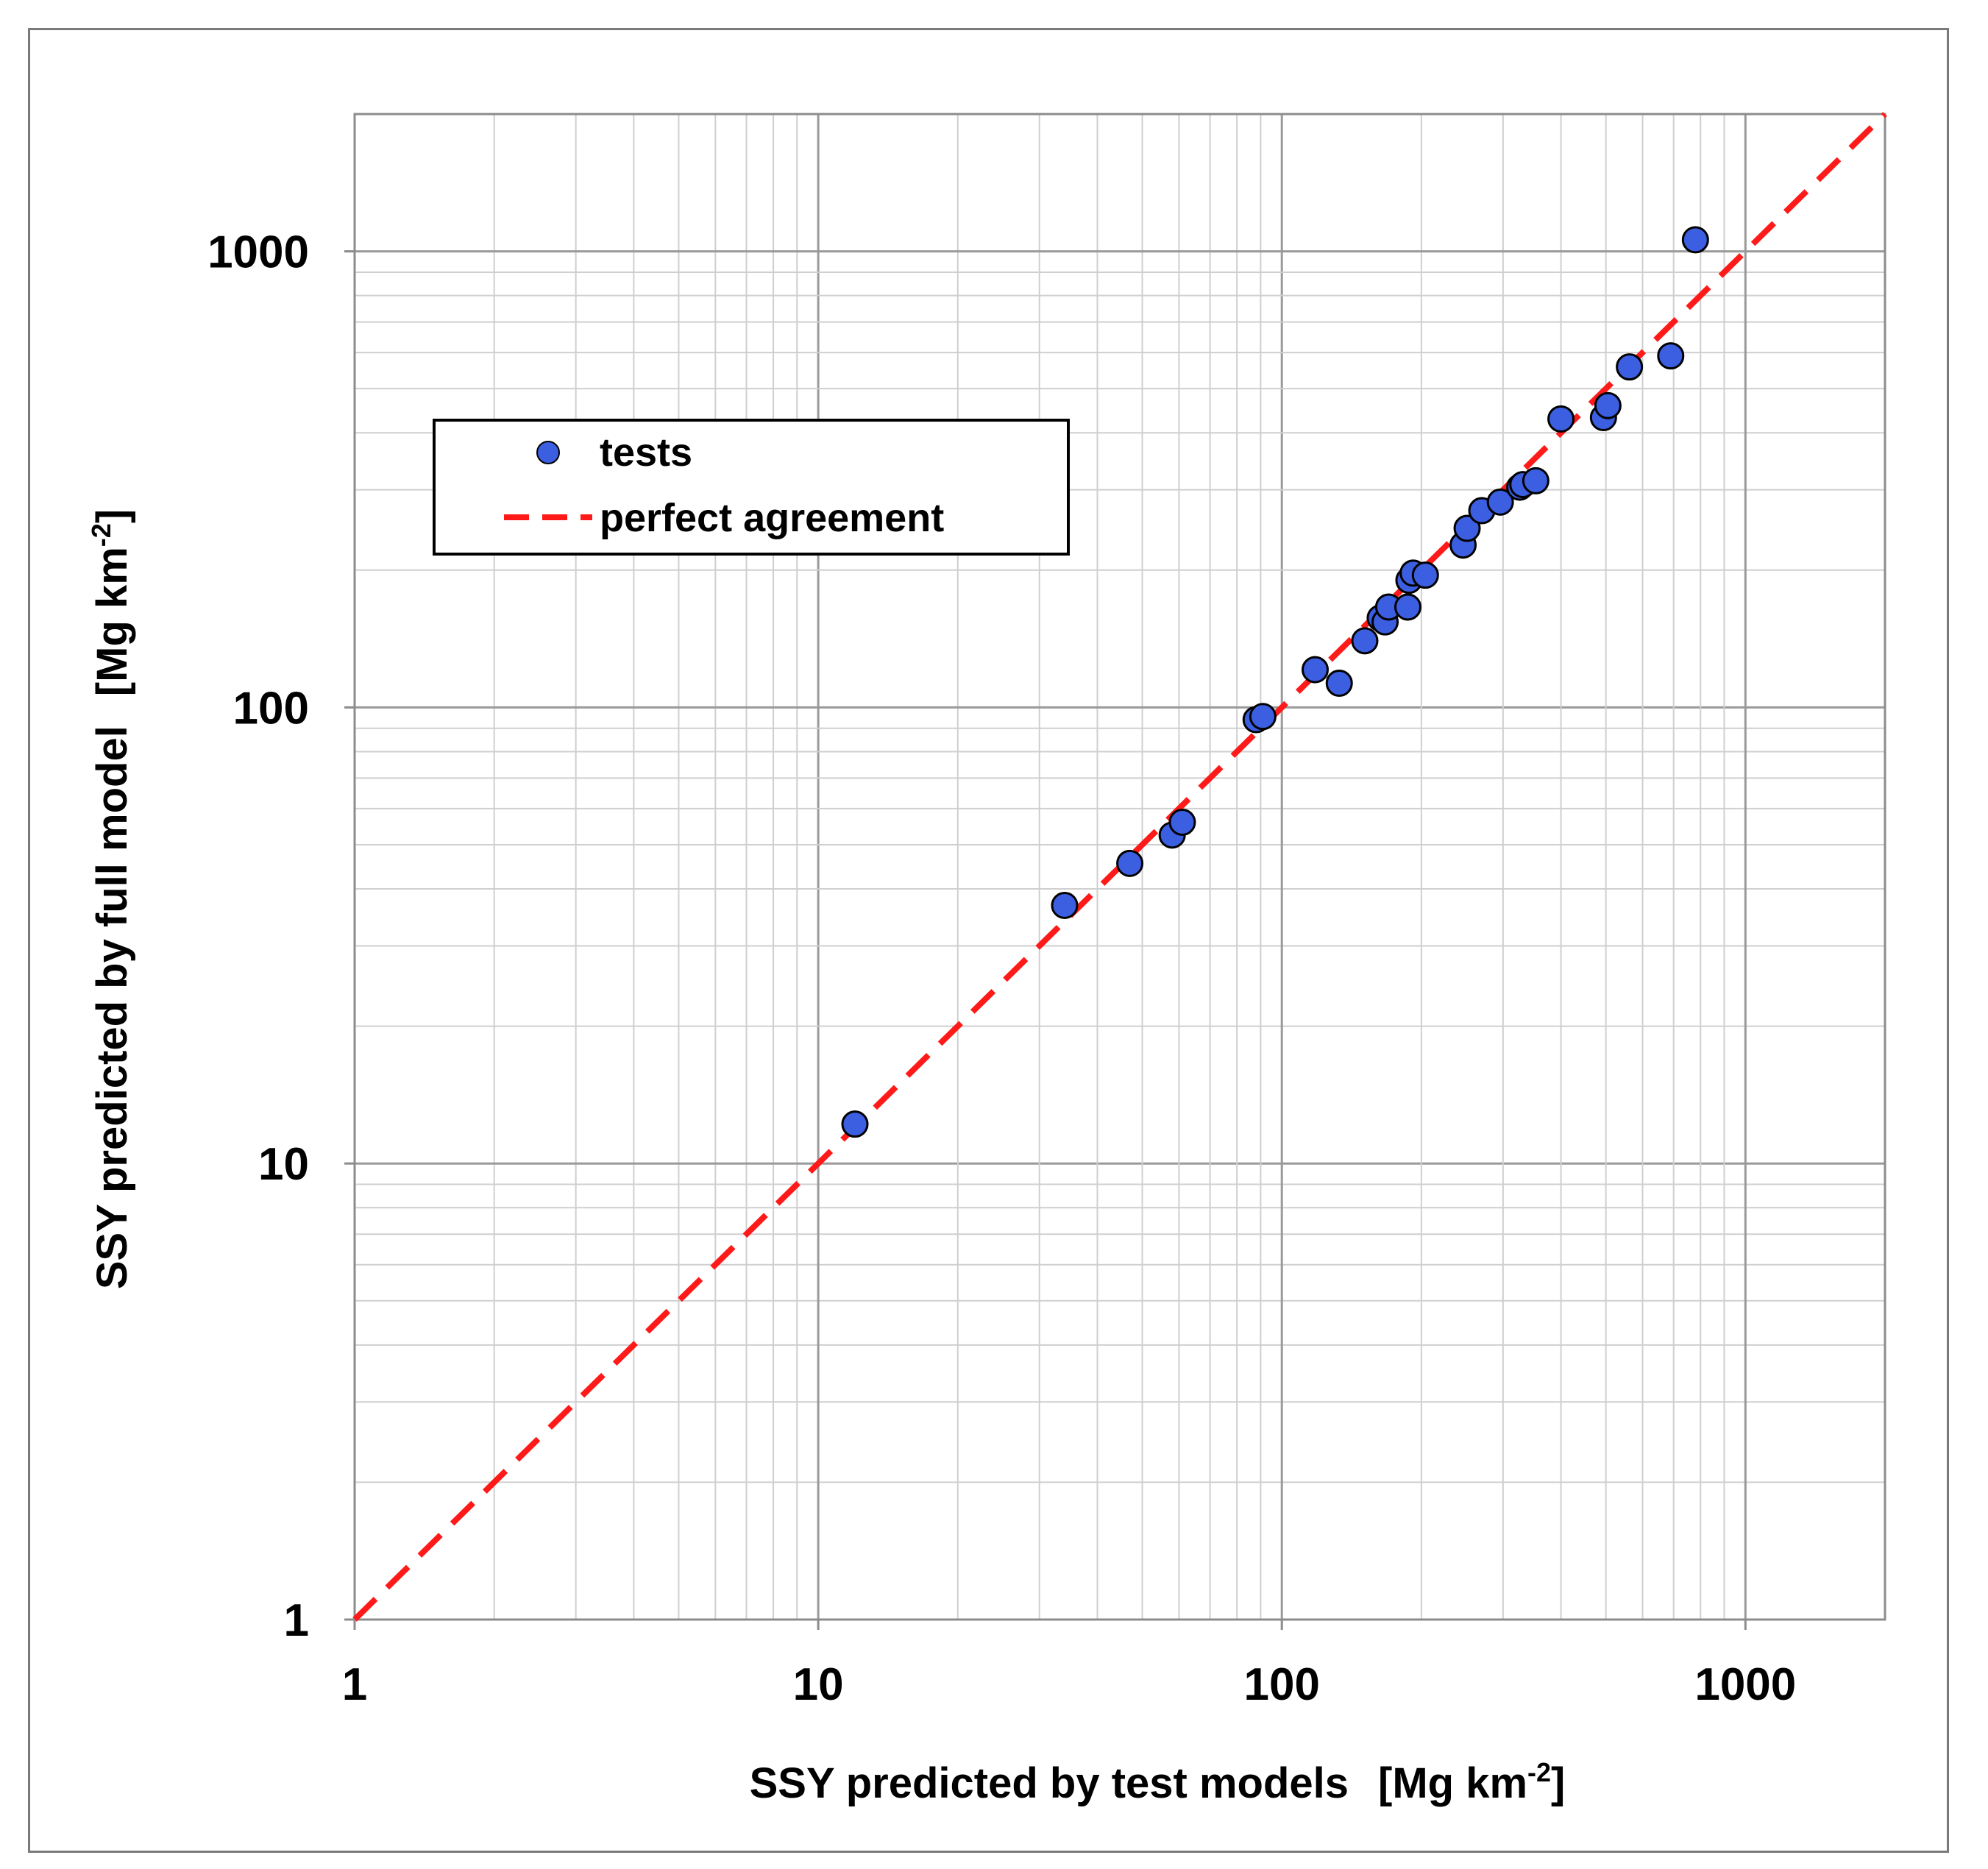 This screenshot has height=1869, width=1988. Describe the element at coordinates (112, 516) in the screenshot. I see `y-axis-unit-end: ]` at that location.